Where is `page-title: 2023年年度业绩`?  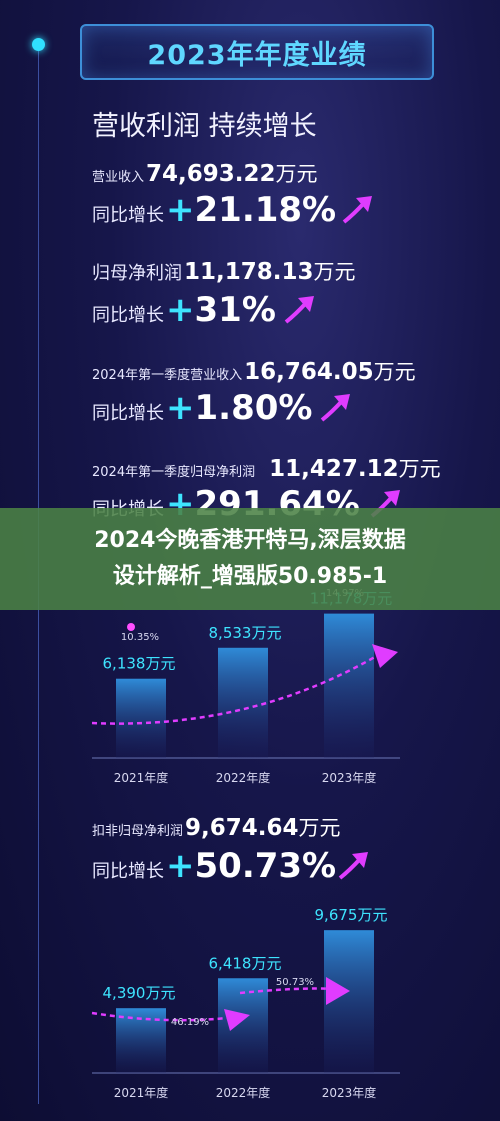 page-title: 2023年年度业绩 is located at coordinates (257, 55).